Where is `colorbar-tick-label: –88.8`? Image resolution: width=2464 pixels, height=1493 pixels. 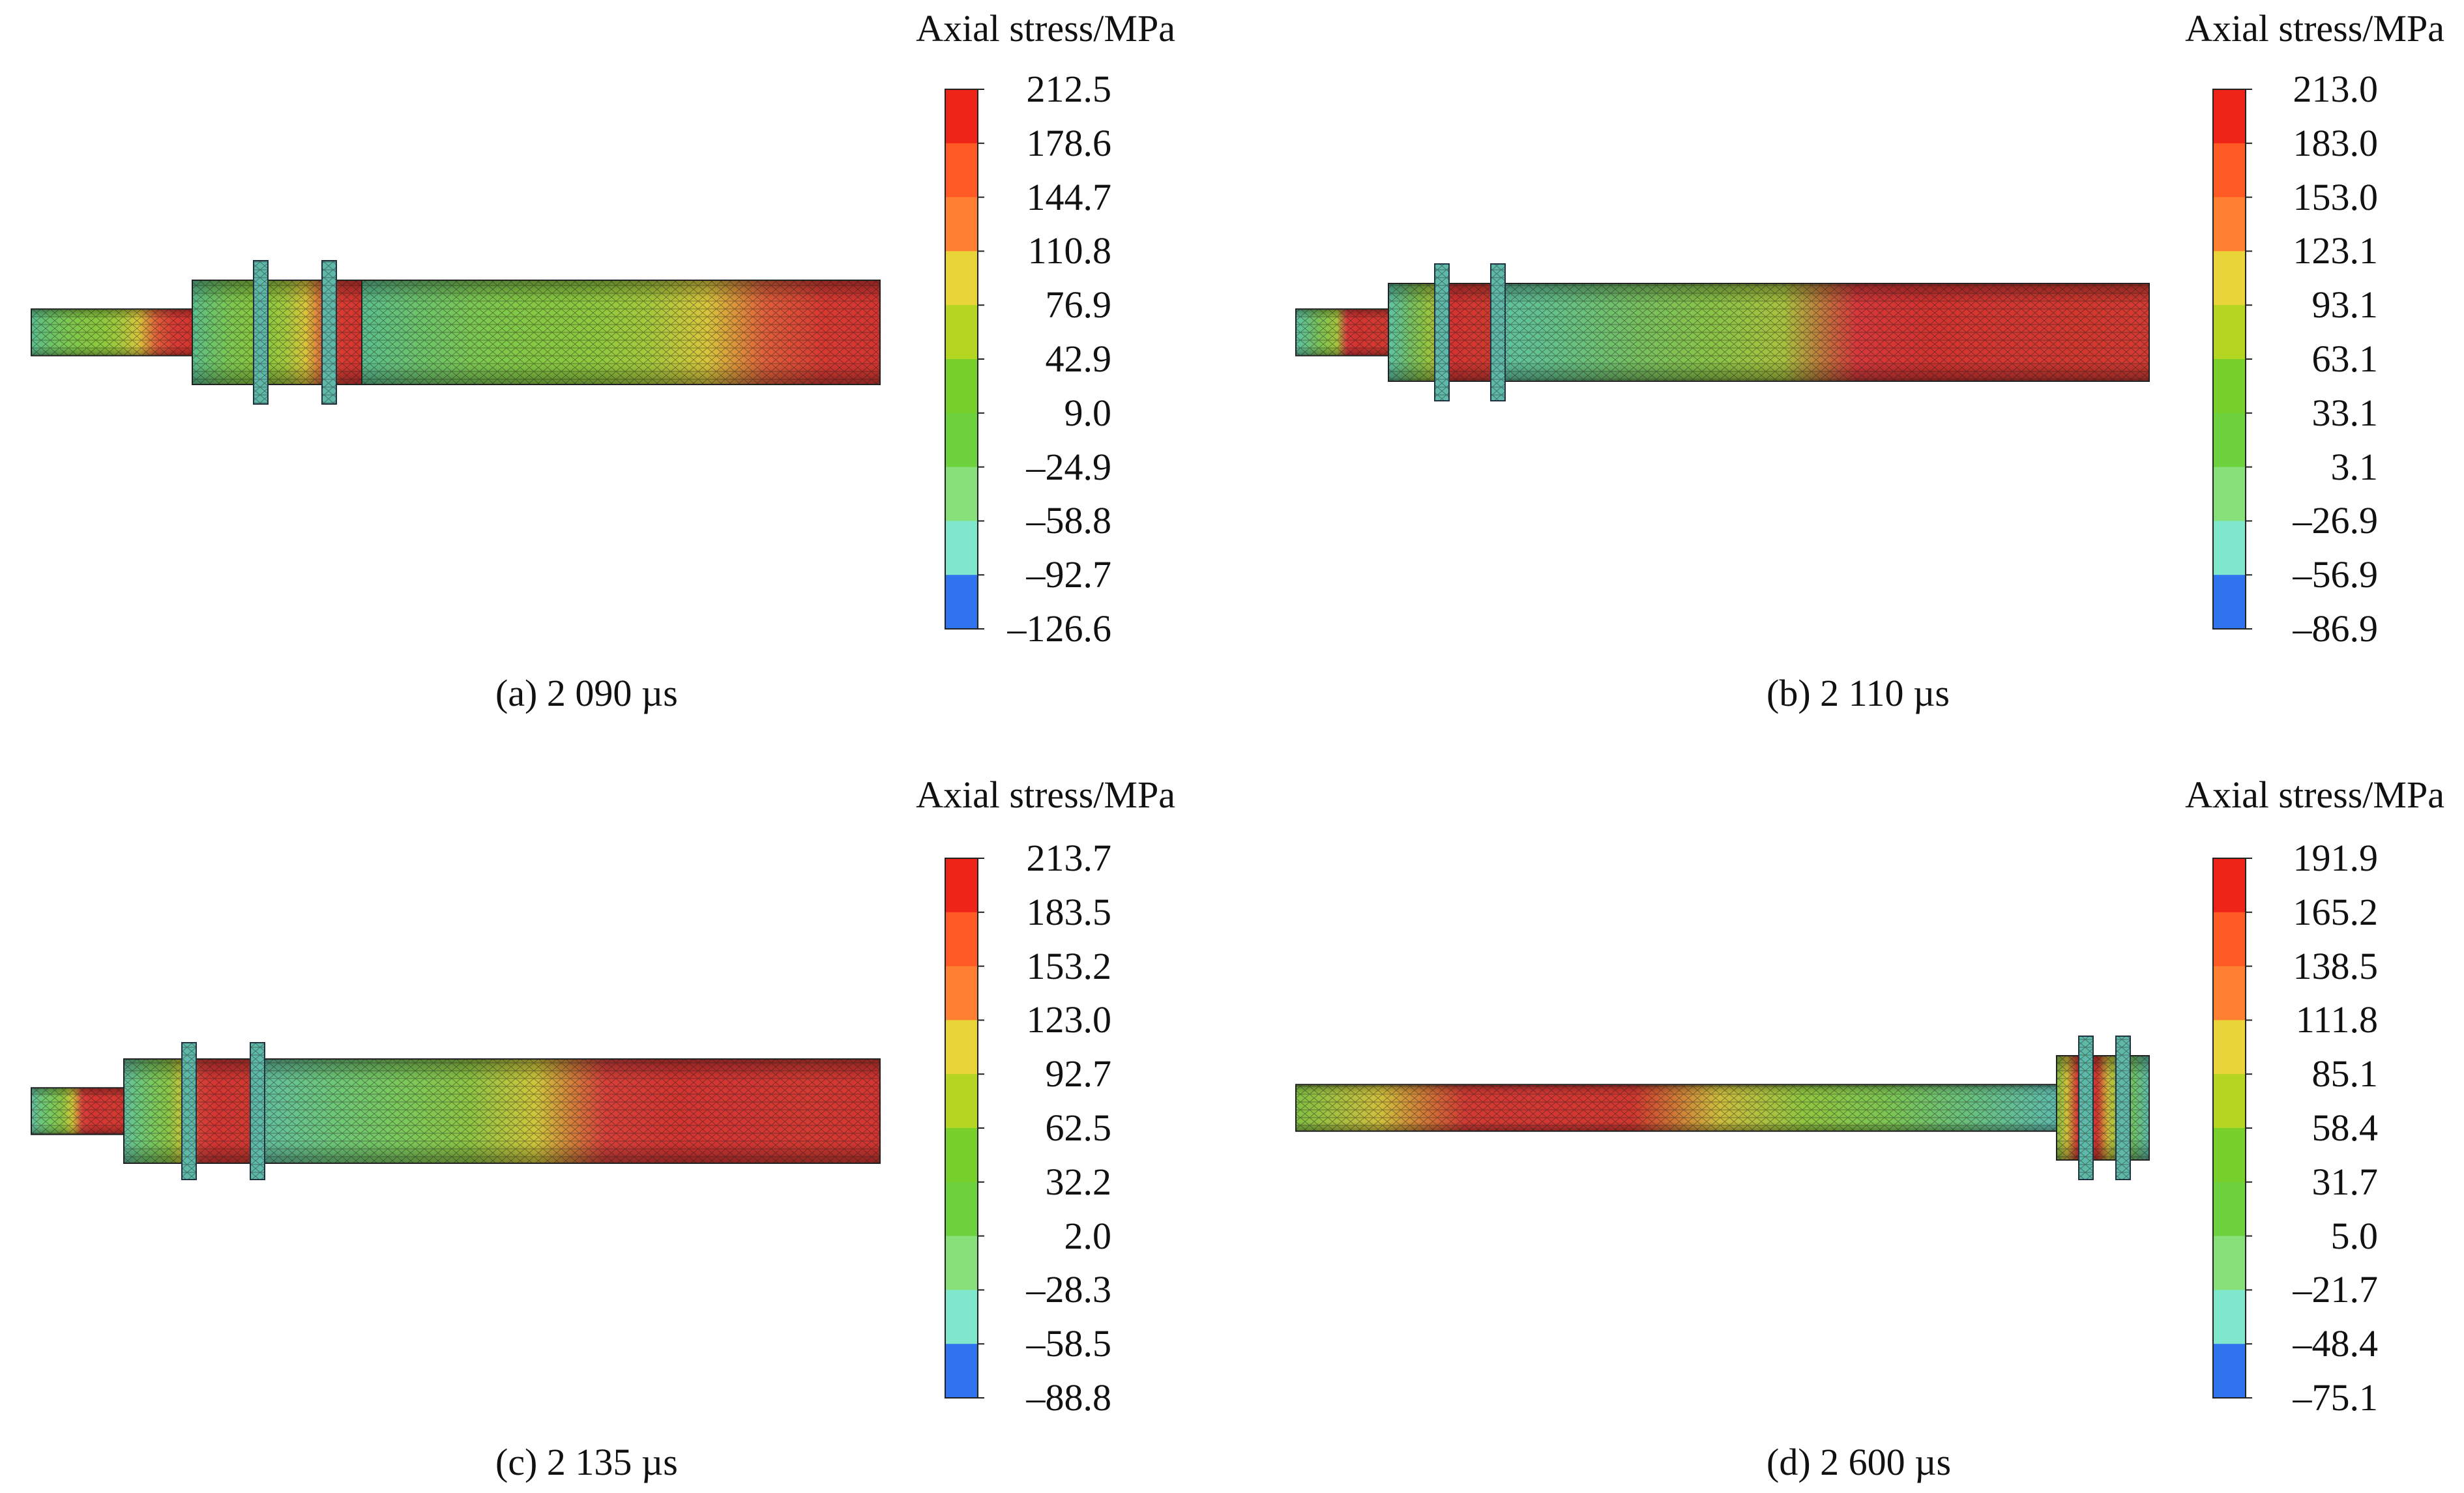 colorbar-tick-label: –88.8 is located at coordinates (1069, 1397).